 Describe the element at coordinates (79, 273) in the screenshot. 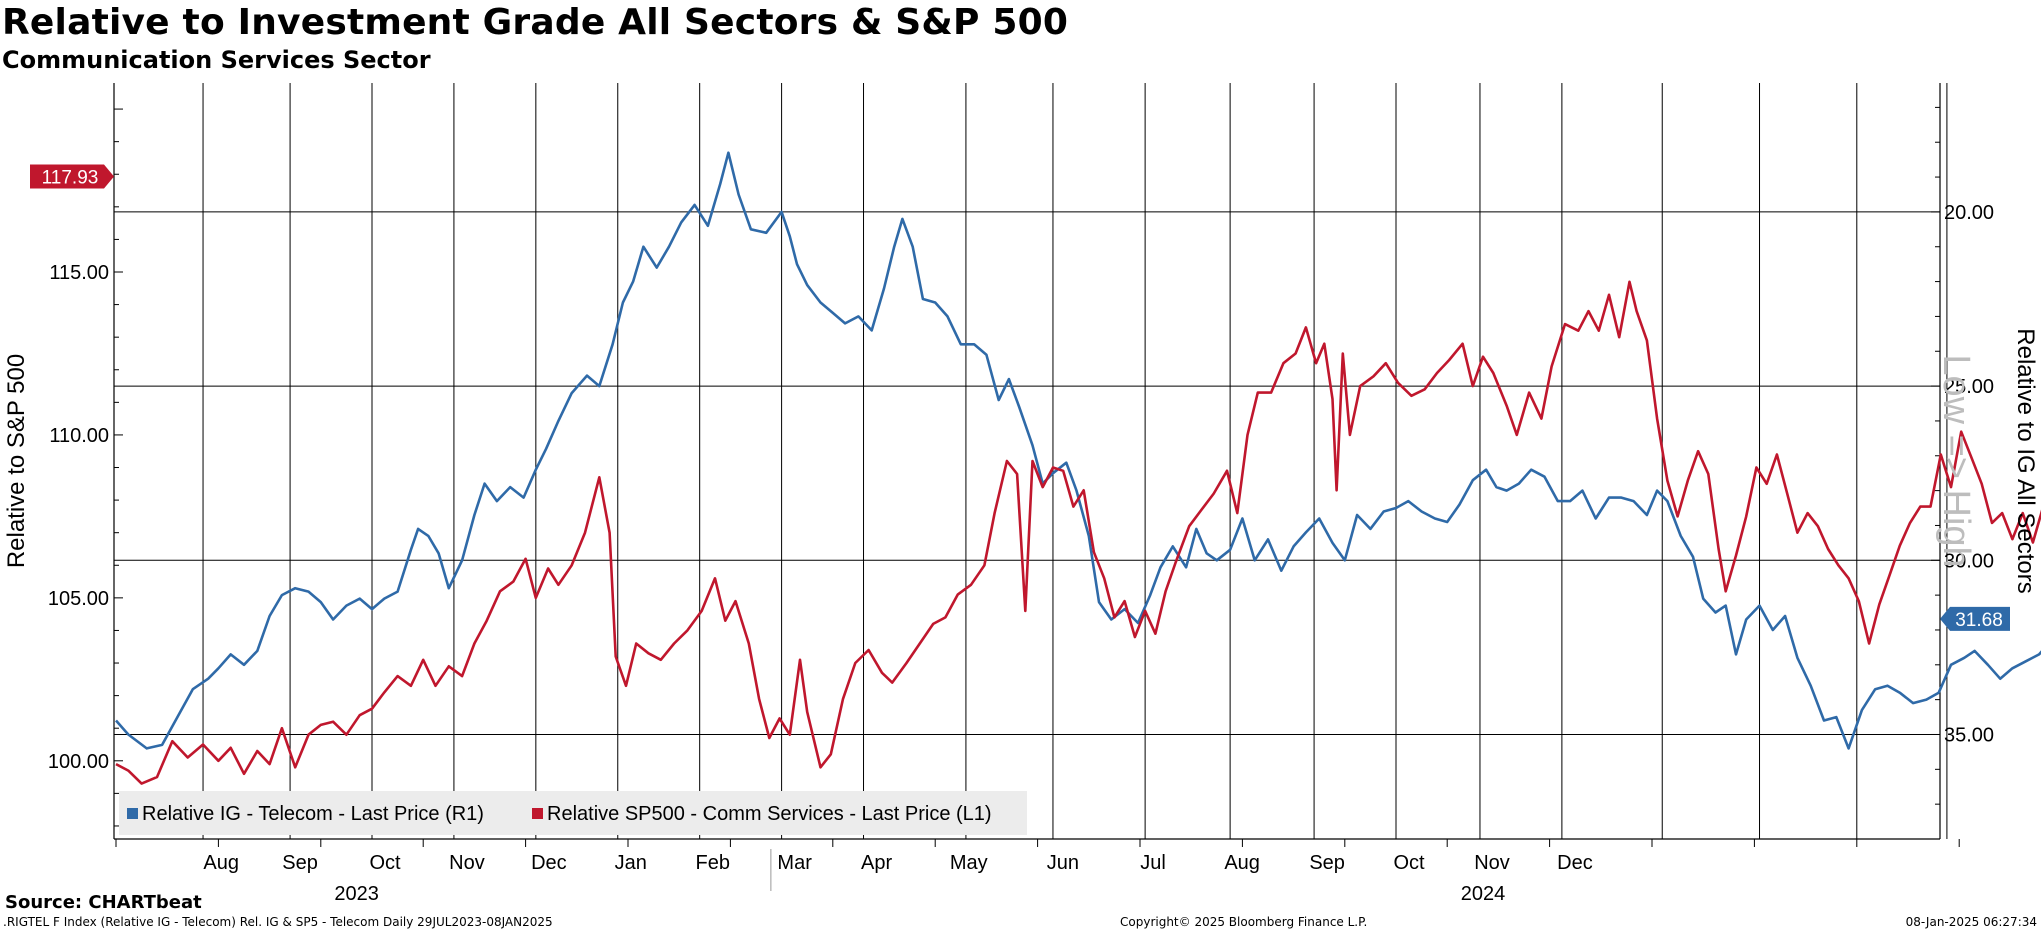

I see `left-tick-label: 115.00` at that location.